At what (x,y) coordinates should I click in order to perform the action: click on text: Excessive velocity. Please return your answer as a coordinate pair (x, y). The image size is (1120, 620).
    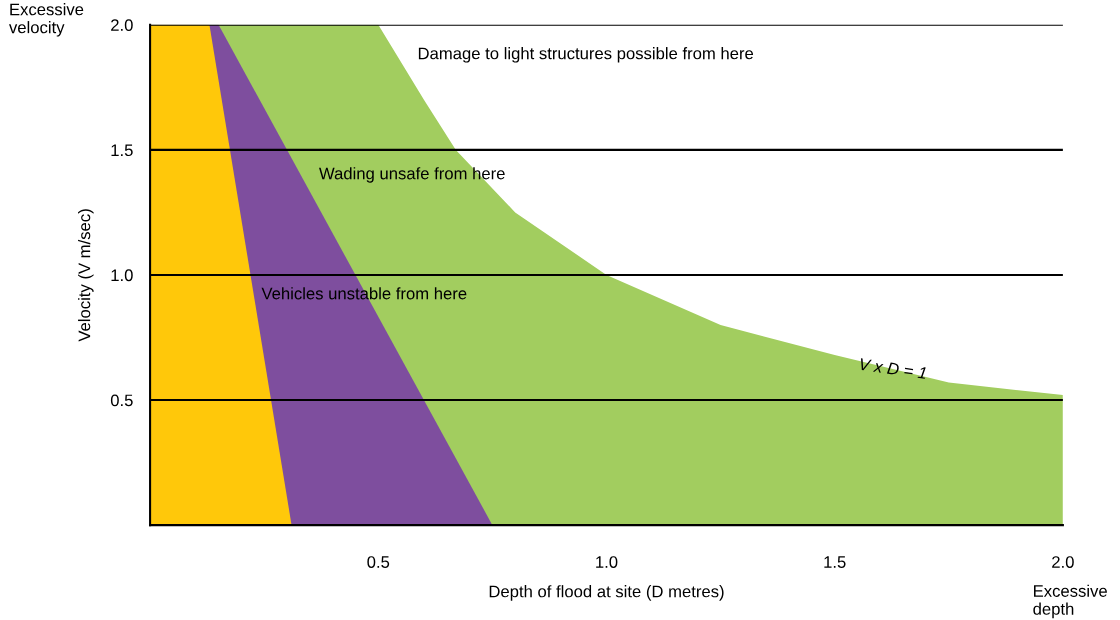
    Looking at the image, I should click on (46, 20).